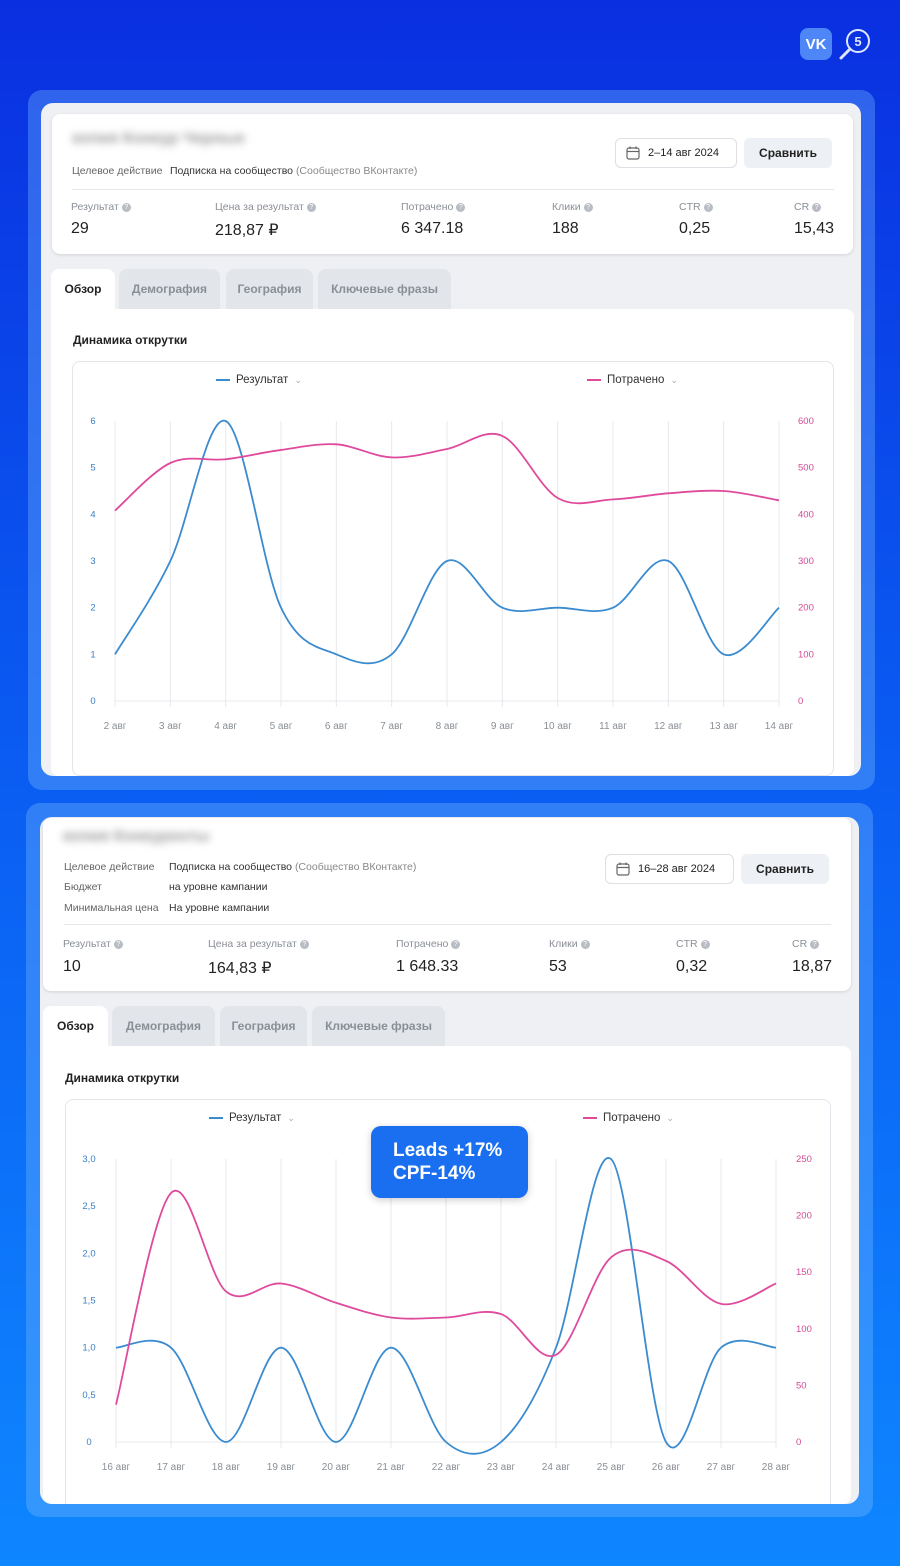  I want to click on x-tick-label: 25 авг, so click(611, 1467).